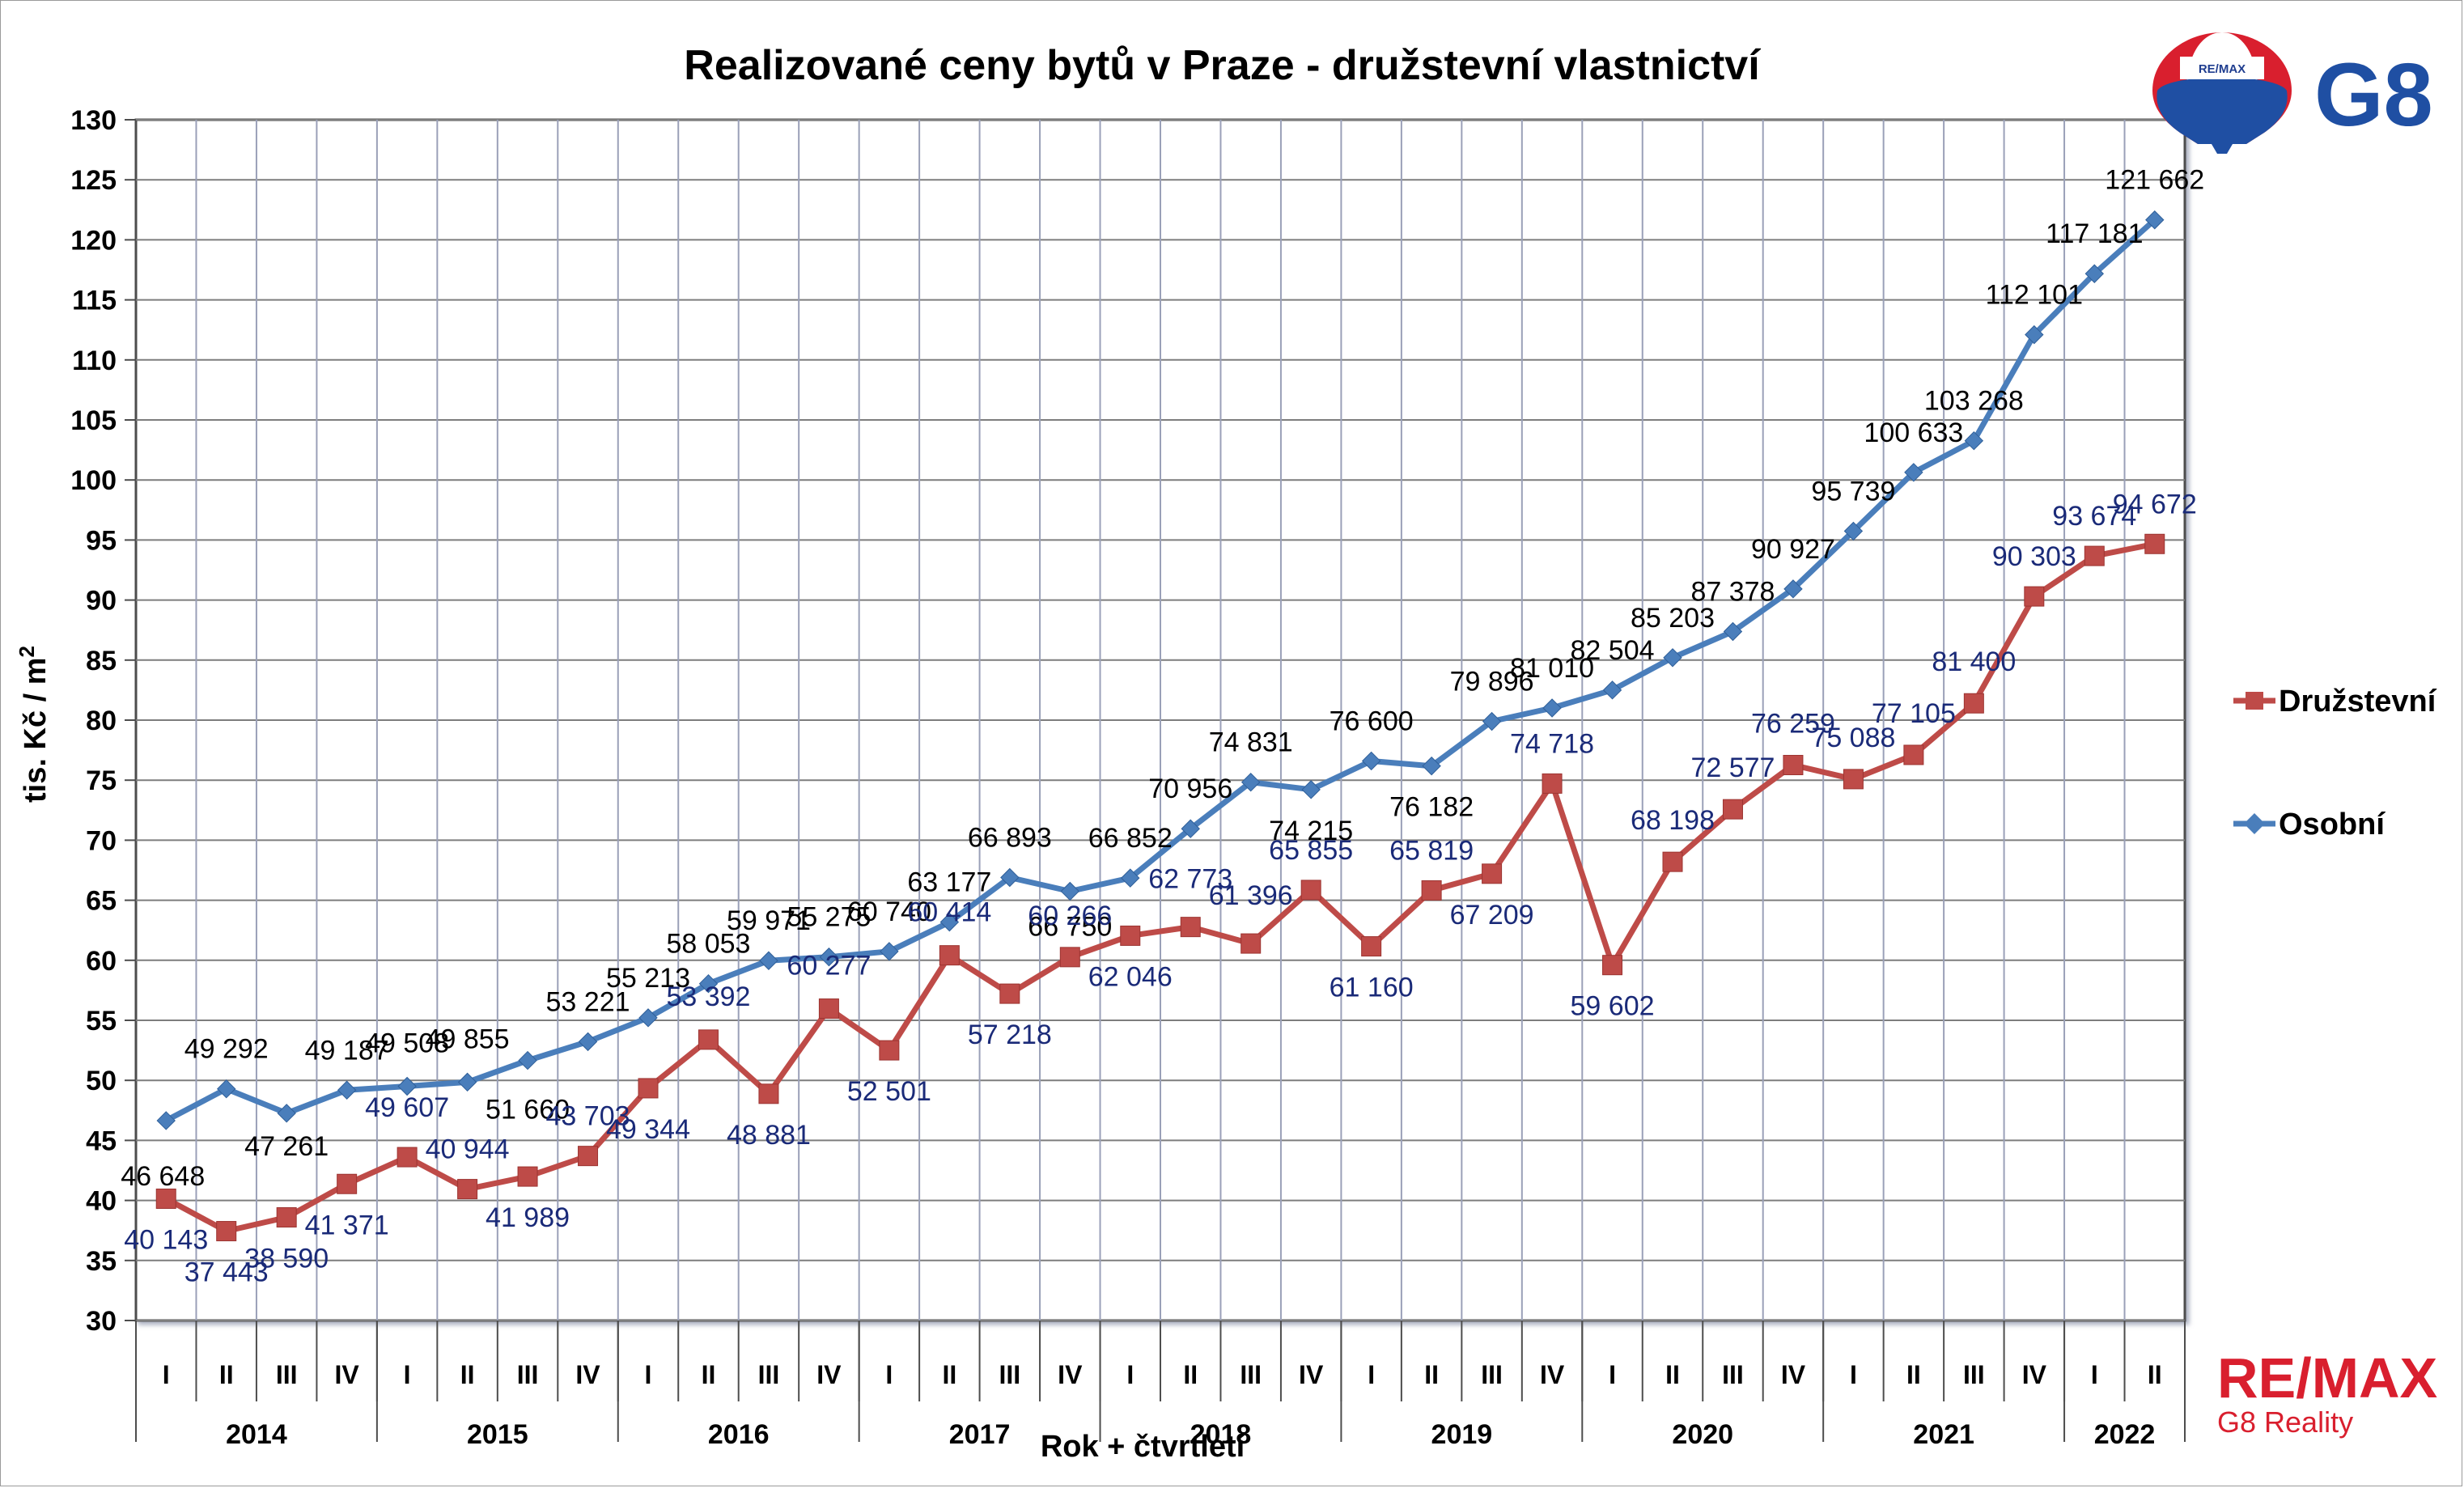  Describe the element at coordinates (1190, 879) in the screenshot. I see `data-label-druzstevni: 62 773` at that location.